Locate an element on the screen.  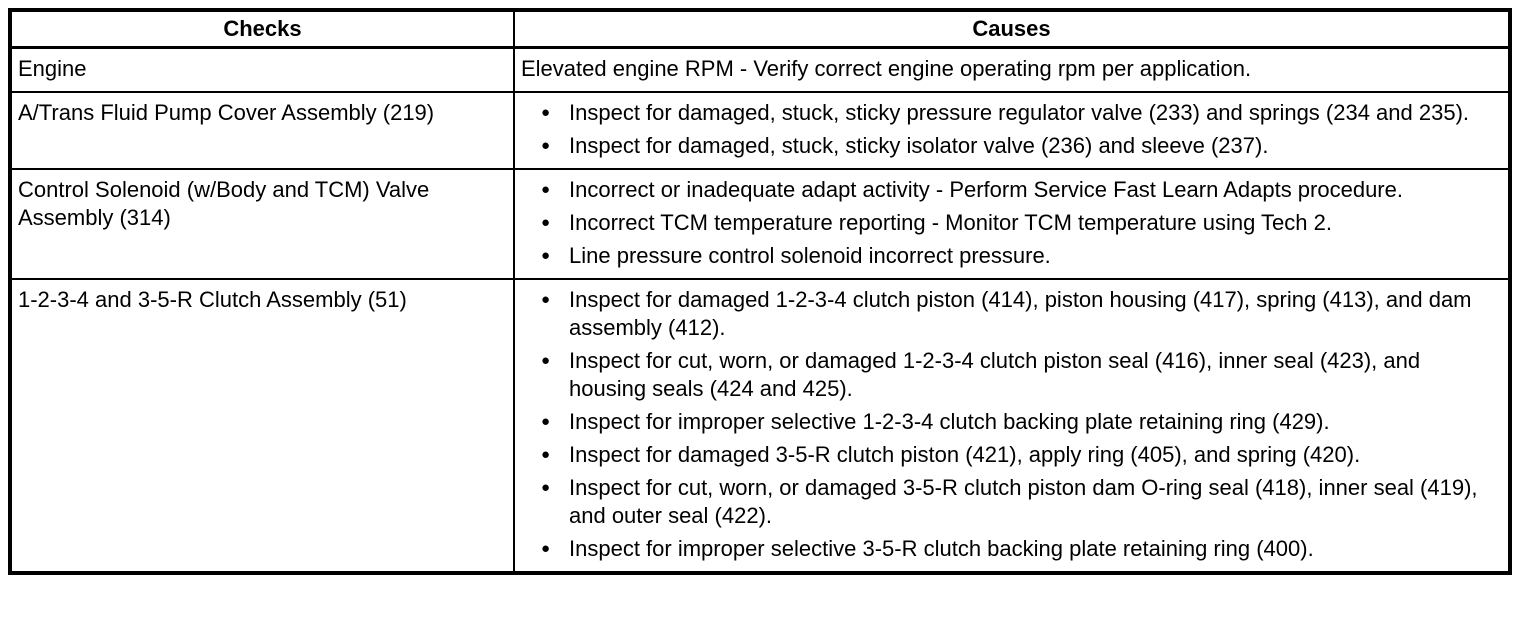
checks-column-header: Checks is located at coordinates (262, 29).